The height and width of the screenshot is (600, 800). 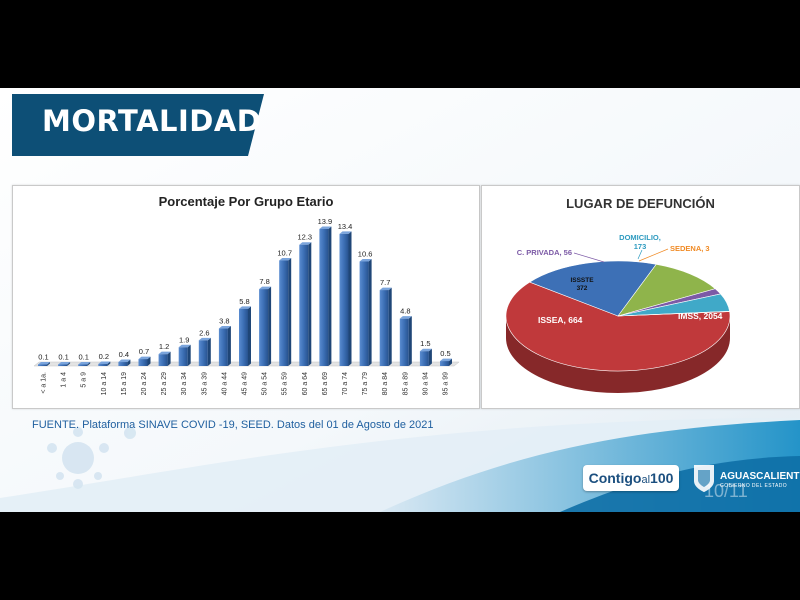 I want to click on brand-prefix: Contigo, so click(x=615, y=478).